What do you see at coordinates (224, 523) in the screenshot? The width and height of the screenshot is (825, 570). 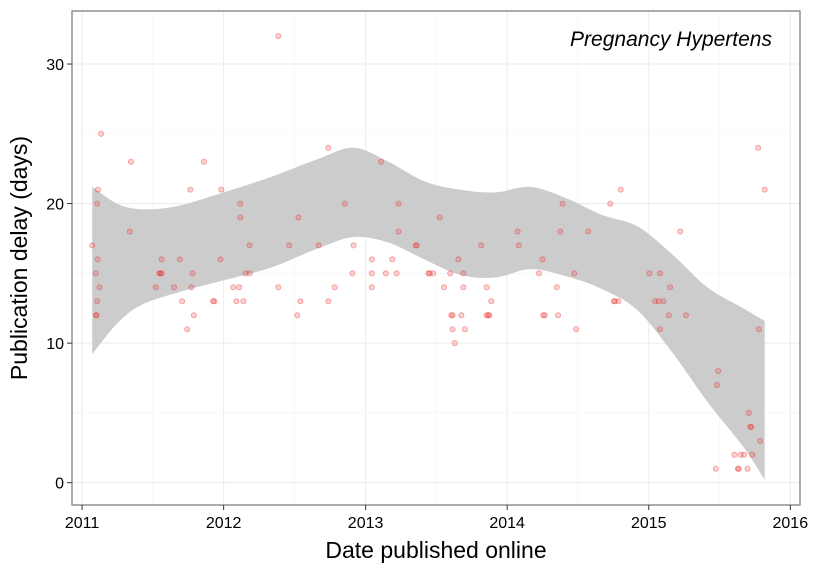 I see `x-tick-label: 2012` at bounding box center [224, 523].